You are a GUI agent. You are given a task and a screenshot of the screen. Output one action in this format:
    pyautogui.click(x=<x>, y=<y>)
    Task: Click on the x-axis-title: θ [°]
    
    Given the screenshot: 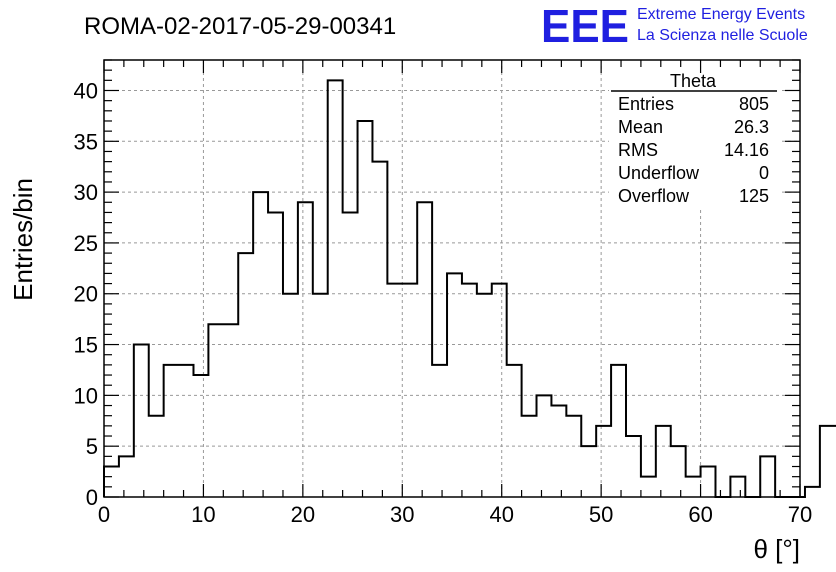 What is the action you would take?
    pyautogui.click(x=776, y=549)
    